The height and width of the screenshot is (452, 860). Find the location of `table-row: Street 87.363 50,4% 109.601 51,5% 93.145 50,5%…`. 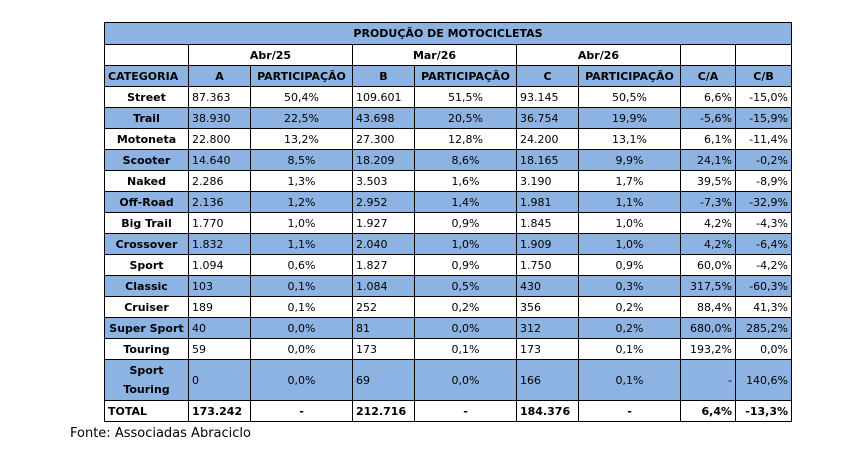

table-row: Street 87.363 50,4% 109.601 51,5% 93.145 50,5%… is located at coordinates (448, 97).